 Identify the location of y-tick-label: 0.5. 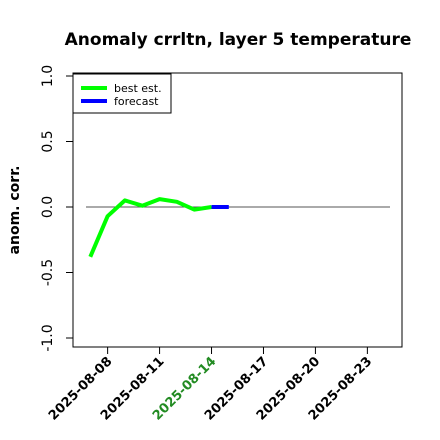
(48, 141).